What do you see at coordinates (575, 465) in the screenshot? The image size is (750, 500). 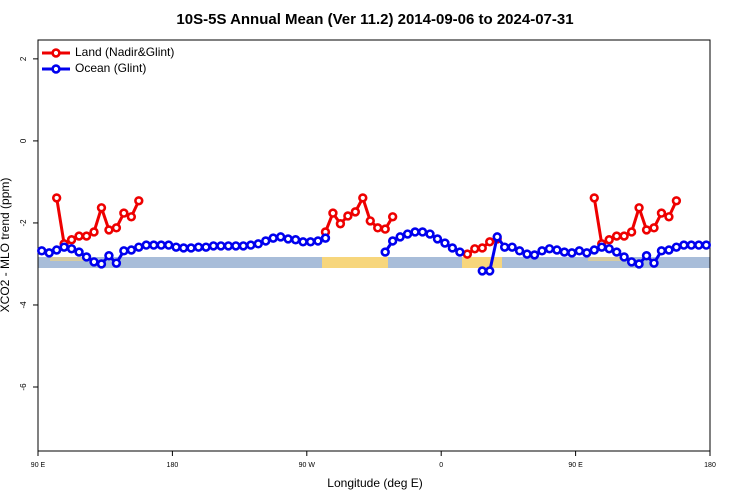 I see `x-tick-label: 90 E` at bounding box center [575, 465].